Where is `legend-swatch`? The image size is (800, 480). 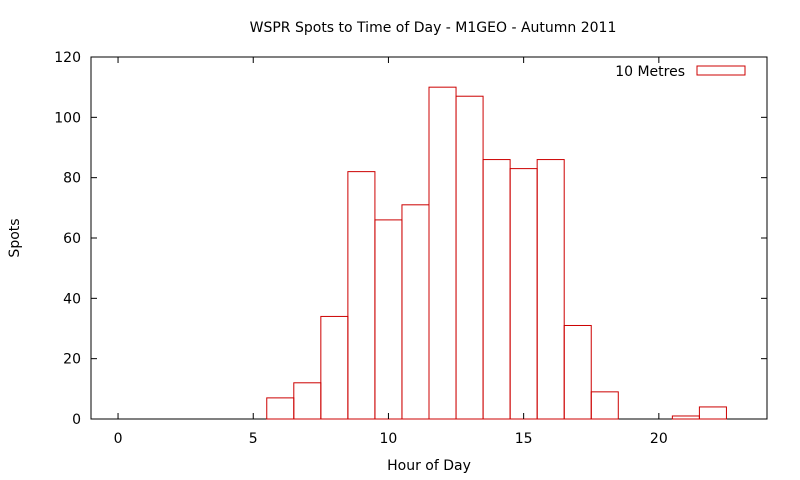 legend-swatch is located at coordinates (721, 70).